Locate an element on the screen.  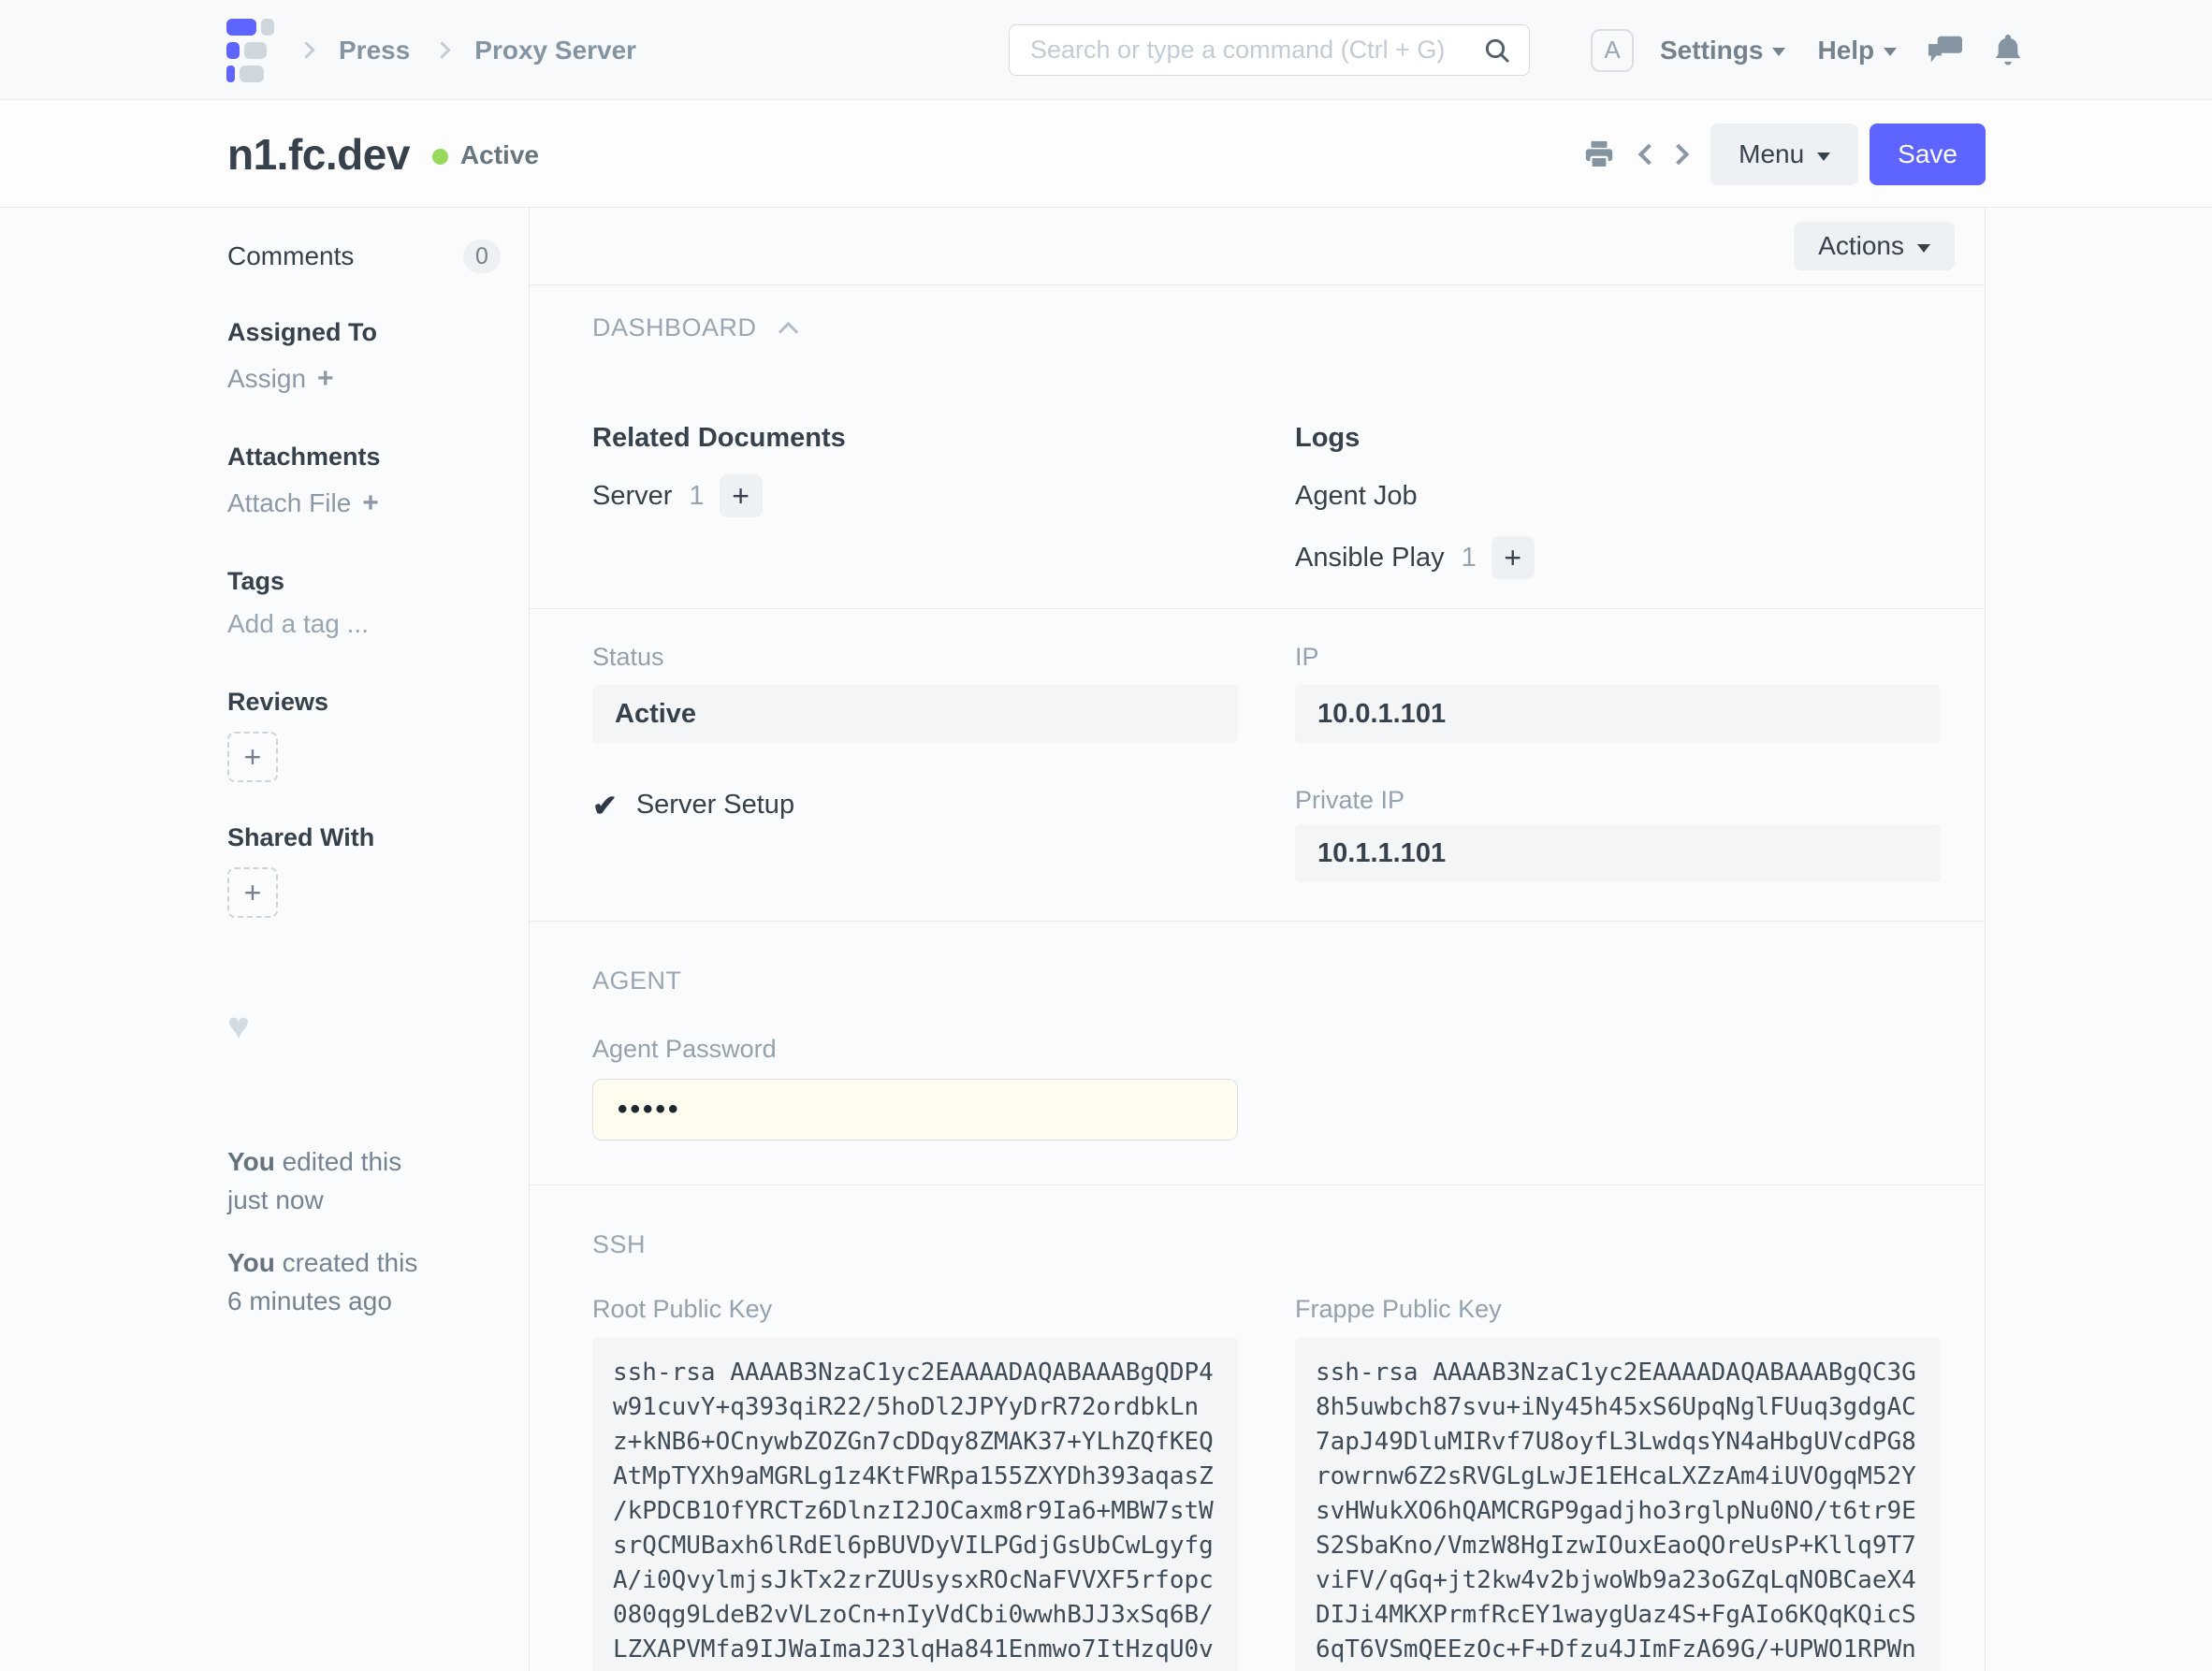
search-input is located at coordinates (1256, 50).